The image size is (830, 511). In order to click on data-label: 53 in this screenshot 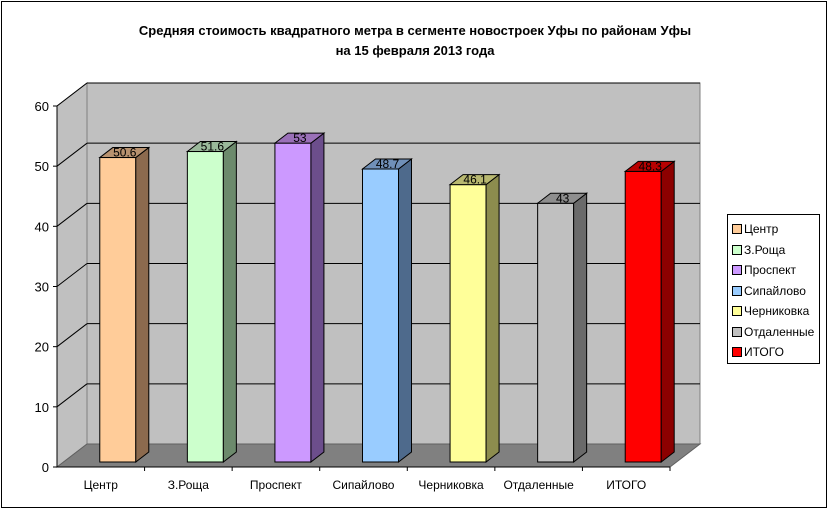, I will do `click(300, 138)`.